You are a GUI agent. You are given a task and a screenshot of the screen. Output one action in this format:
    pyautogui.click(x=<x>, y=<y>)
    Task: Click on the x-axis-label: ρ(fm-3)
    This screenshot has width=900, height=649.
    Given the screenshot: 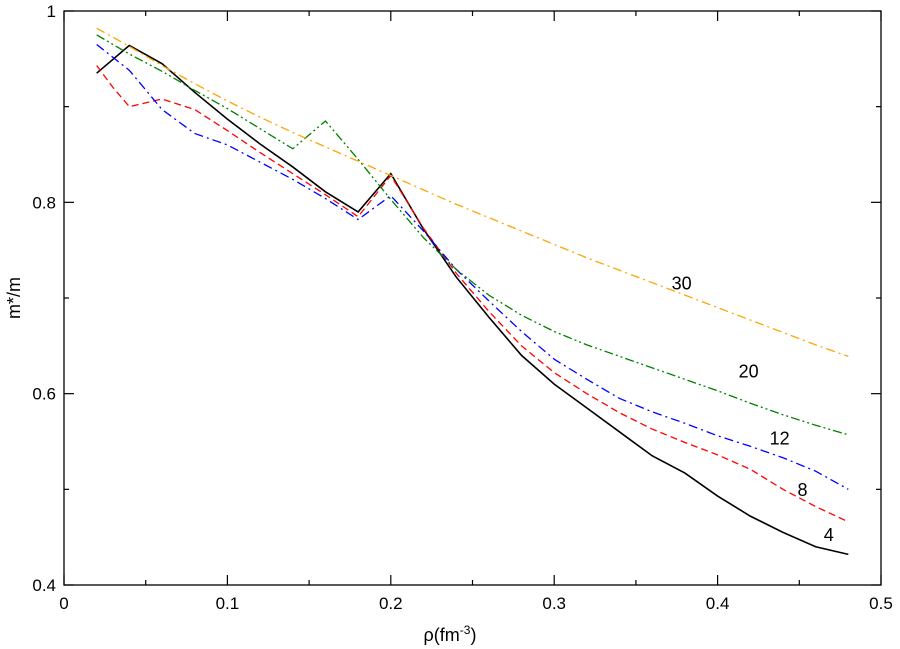 What is the action you would take?
    pyautogui.click(x=450, y=634)
    